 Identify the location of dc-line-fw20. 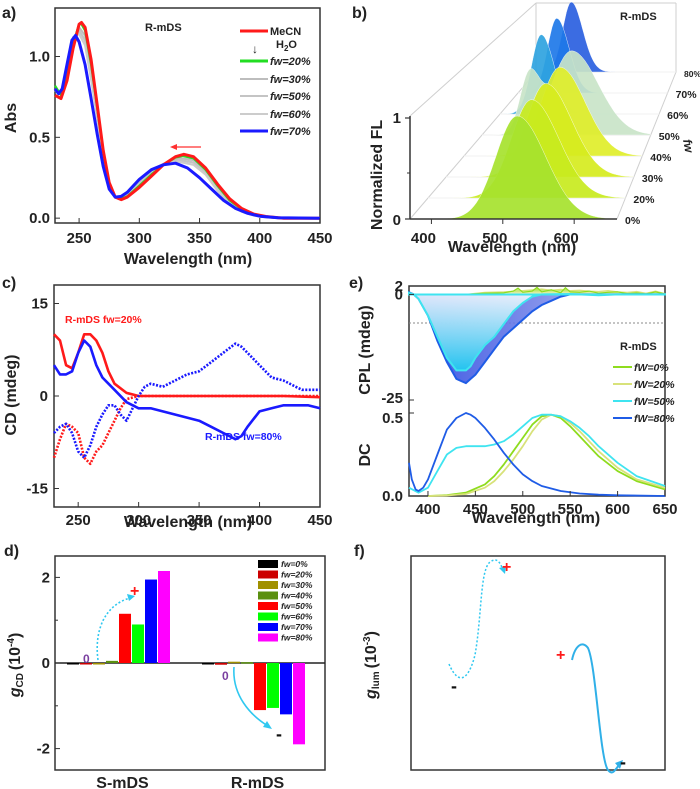
(546, 455).